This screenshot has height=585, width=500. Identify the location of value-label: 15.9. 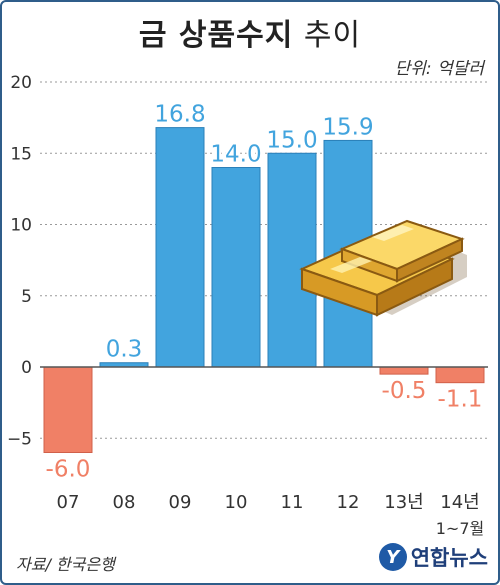
(347, 127).